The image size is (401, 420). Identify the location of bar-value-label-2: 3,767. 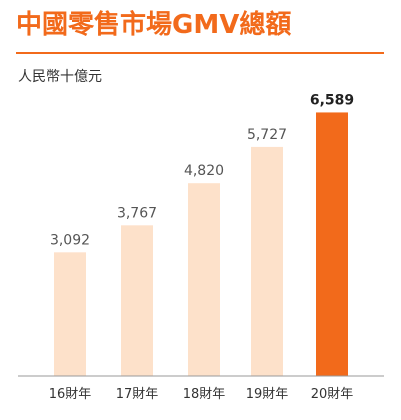
(137, 213).